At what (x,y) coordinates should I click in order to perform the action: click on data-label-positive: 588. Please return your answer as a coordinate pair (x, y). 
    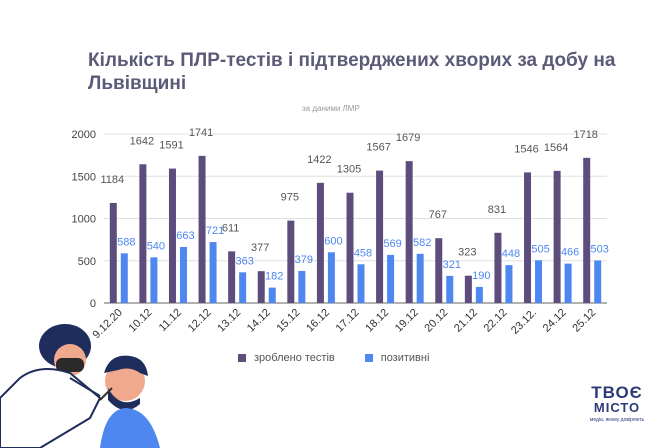
    Looking at the image, I should click on (126, 242).